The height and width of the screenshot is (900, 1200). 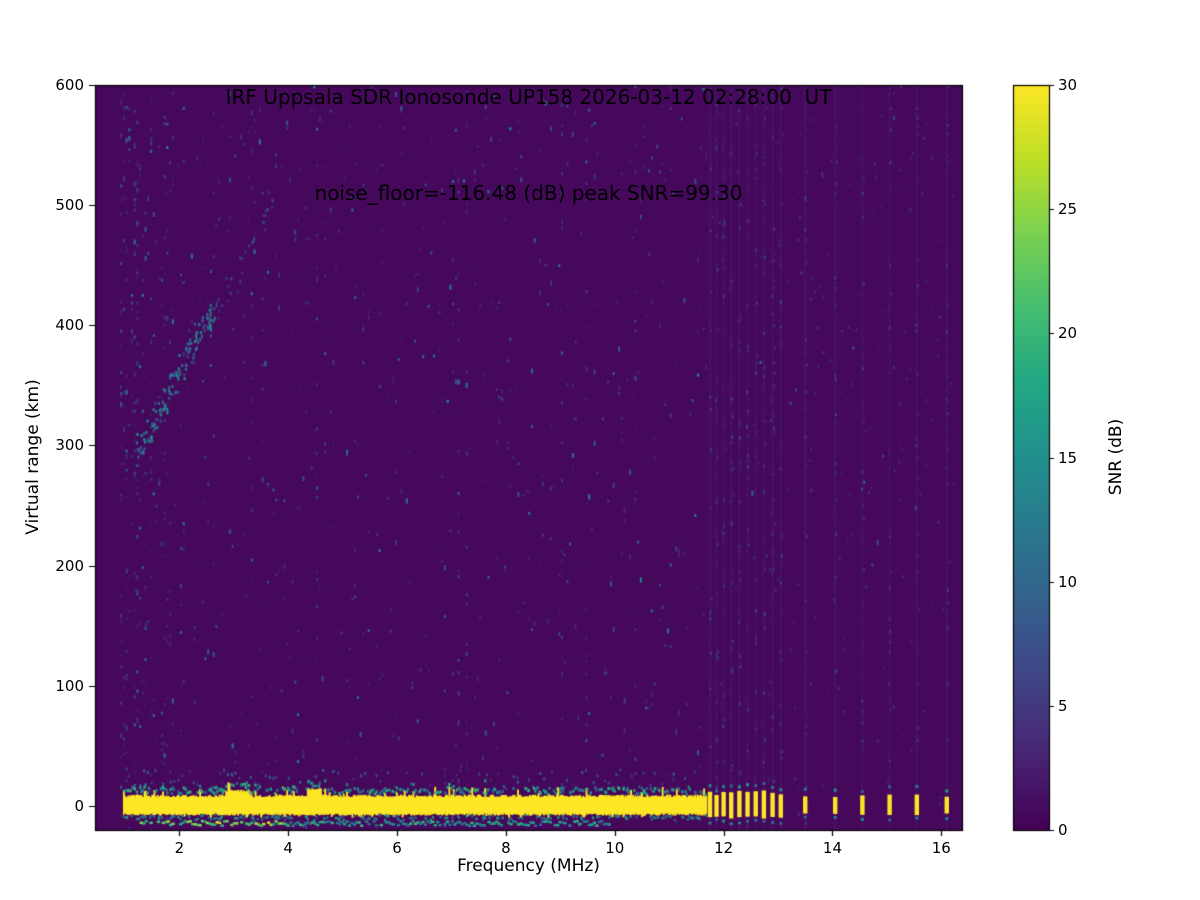 I want to click on colorbar-tick-label: 15, so click(x=1068, y=457).